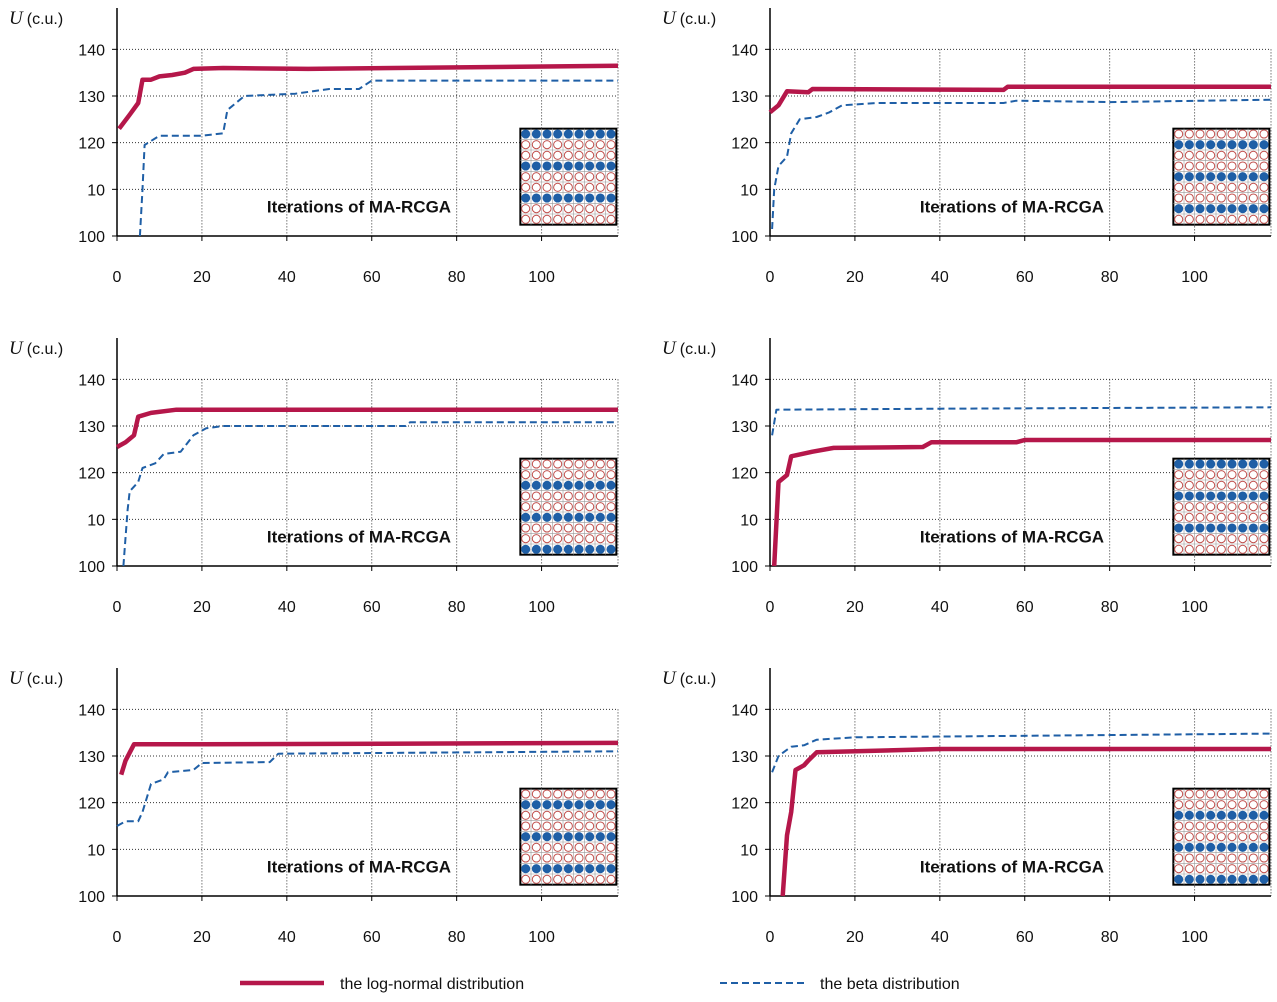 Image resolution: width=1277 pixels, height=1002 pixels. Describe the element at coordinates (744, 97) in the screenshot. I see `y-tick-label: 130` at that location.